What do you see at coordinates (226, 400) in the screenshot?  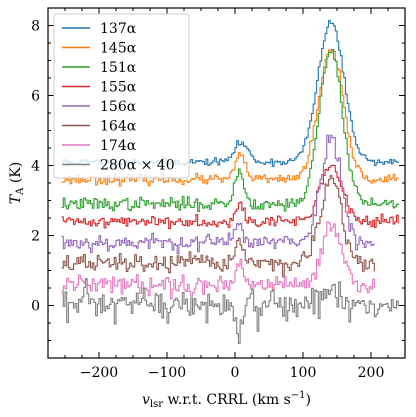 I see `x-axis-label: vlsr w.r.t. CRRL (km s−1)` at bounding box center [226, 400].